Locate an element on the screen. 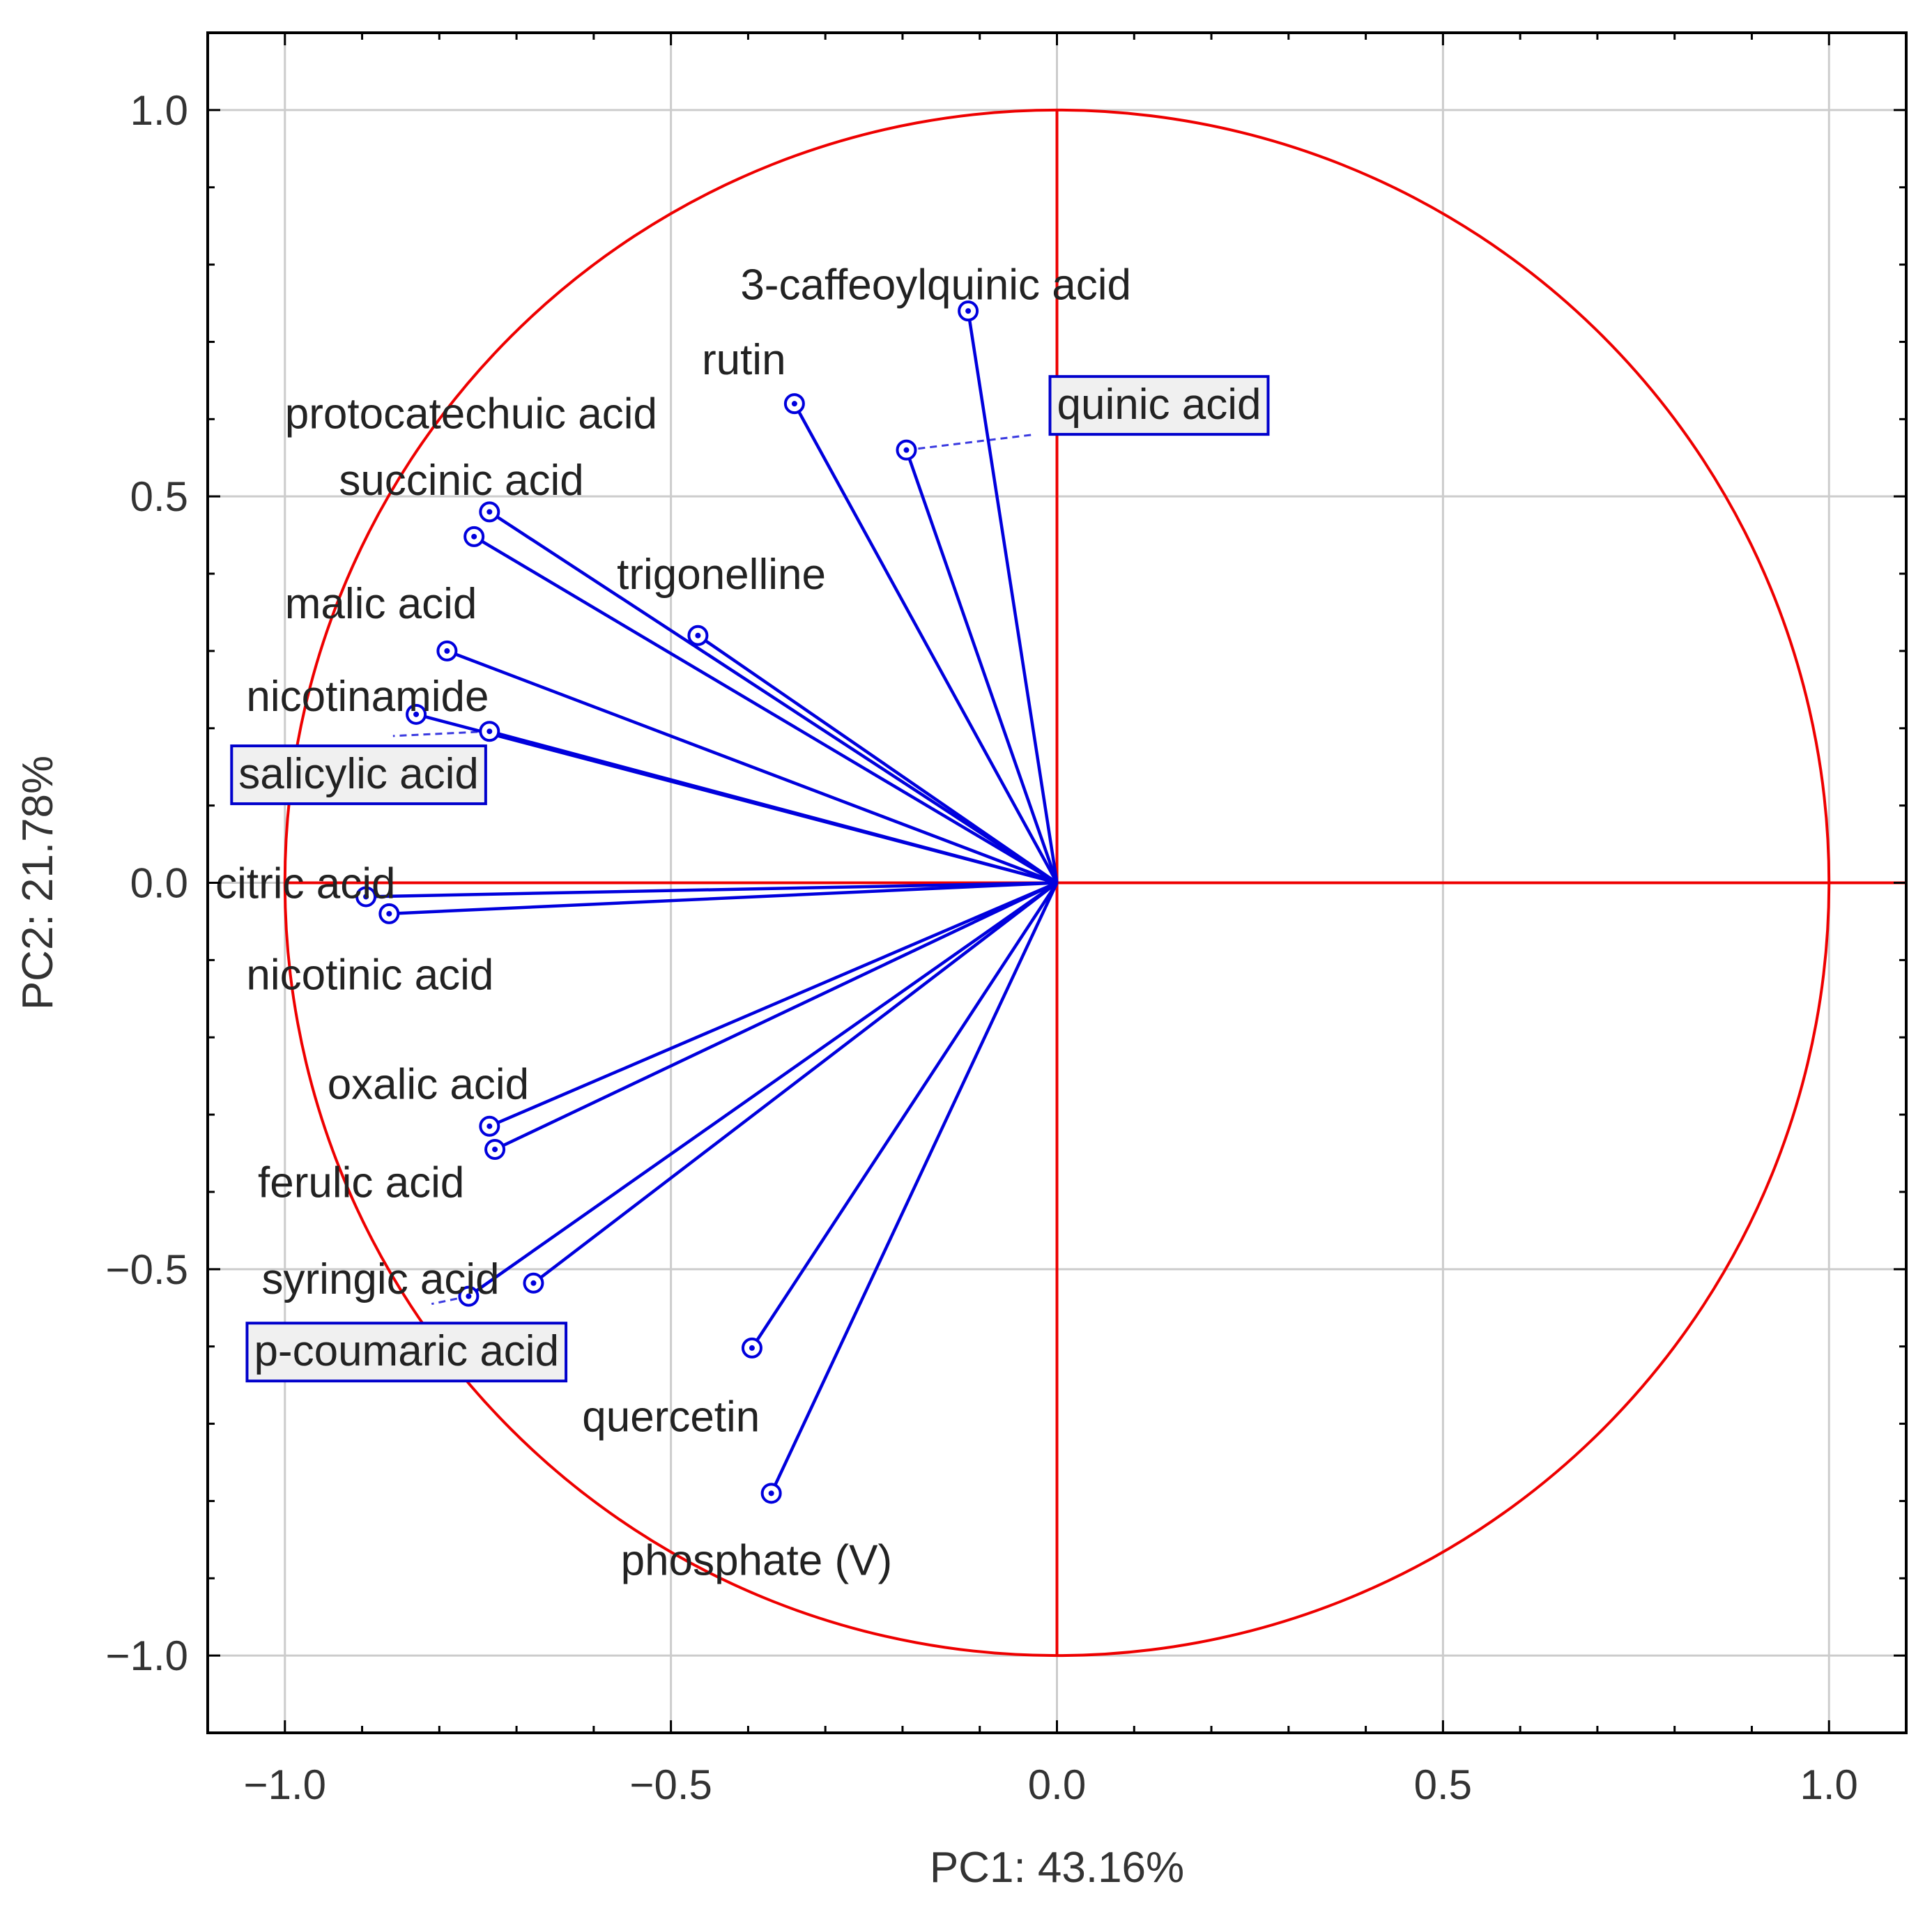  label-nicotinic-acid: nicotinic acid is located at coordinates (370, 975).